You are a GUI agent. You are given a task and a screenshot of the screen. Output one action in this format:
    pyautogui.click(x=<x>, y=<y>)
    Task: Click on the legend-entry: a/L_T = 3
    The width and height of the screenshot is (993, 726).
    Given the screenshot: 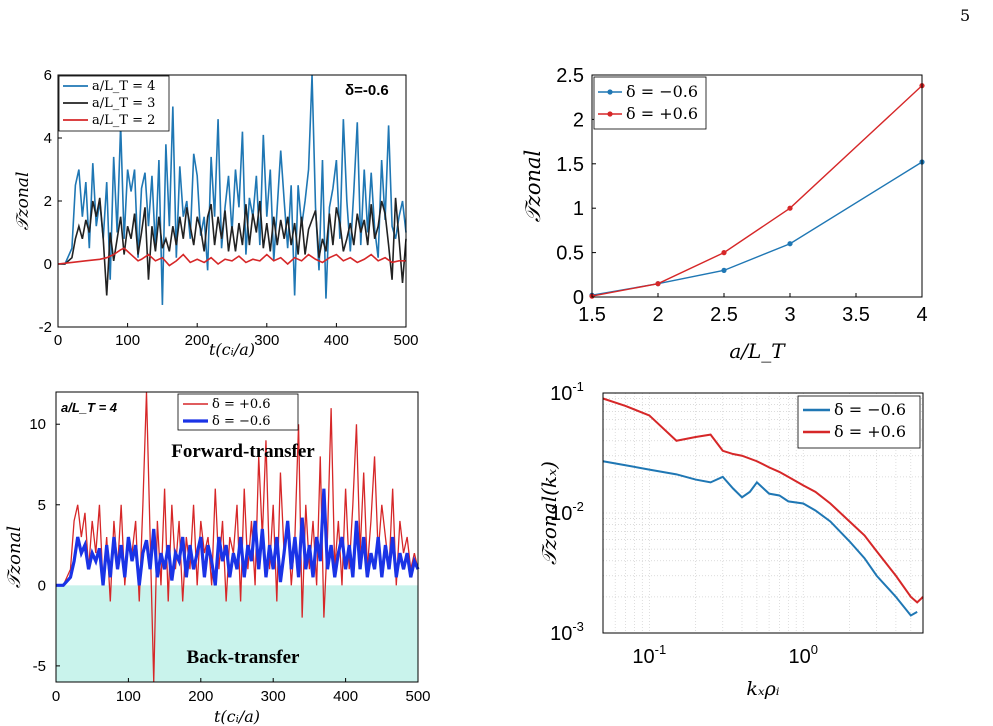 What is the action you would take?
    pyautogui.click(x=123, y=103)
    